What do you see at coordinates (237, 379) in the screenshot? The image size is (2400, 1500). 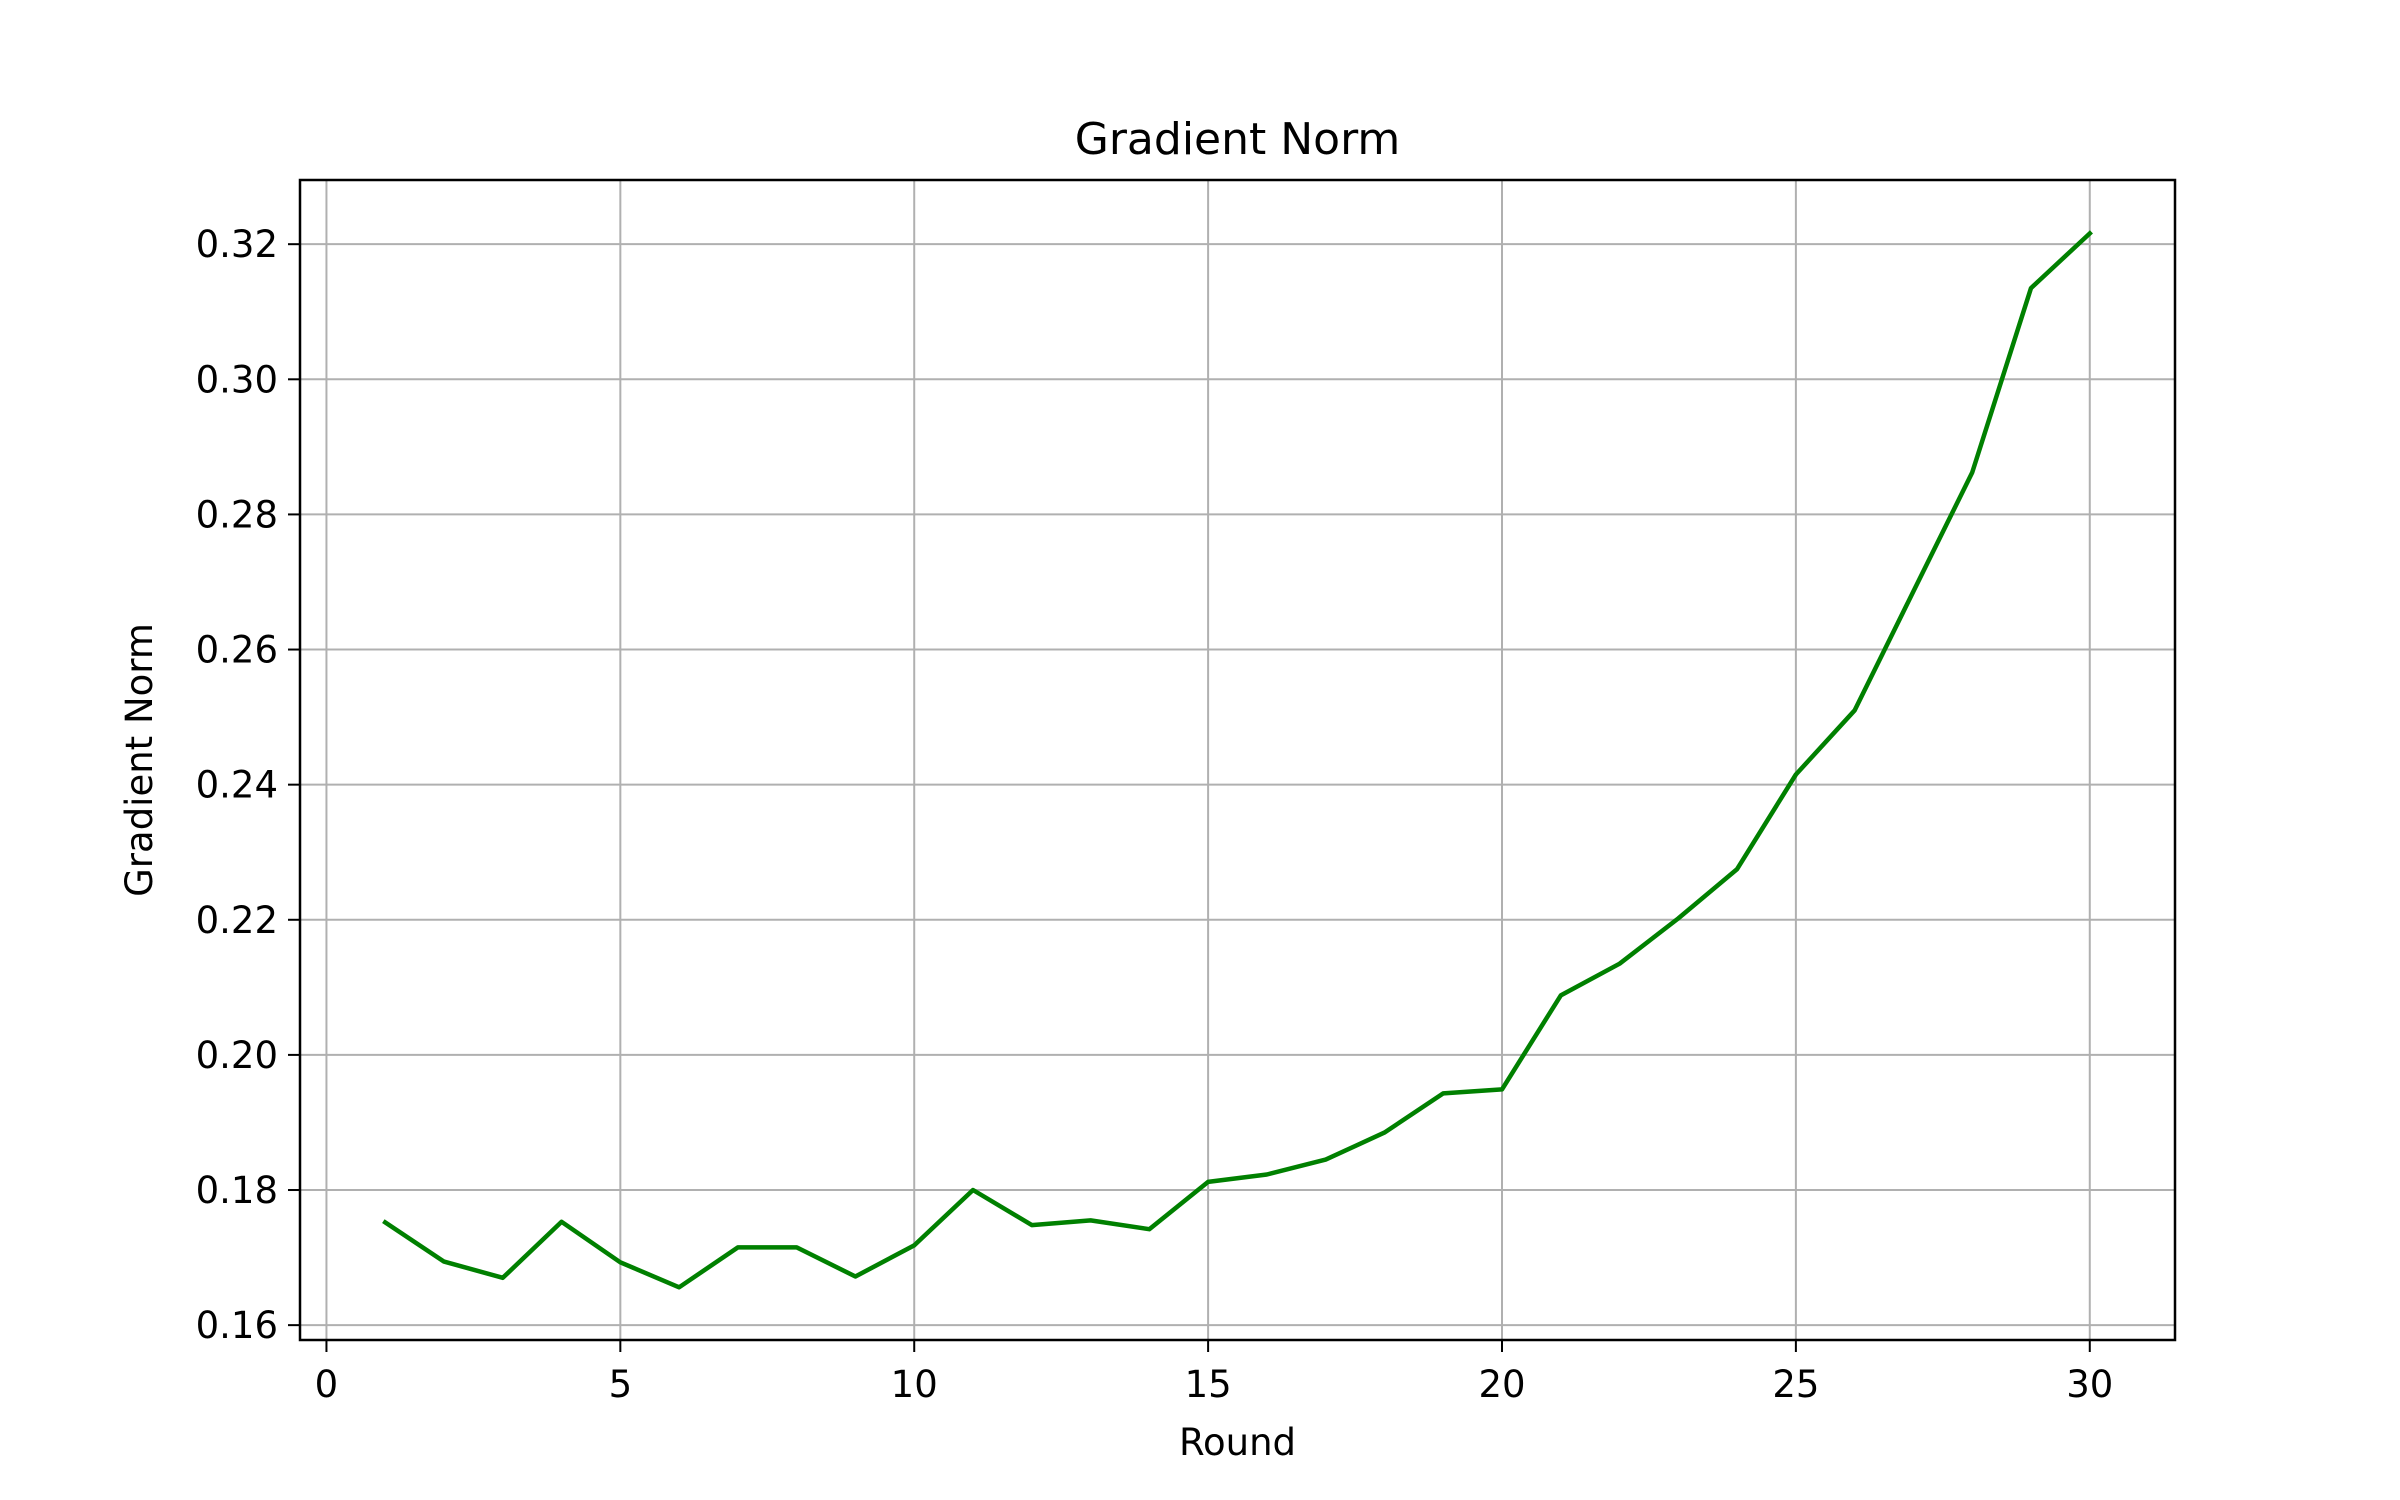 I see `y-tick-label: 0.30` at bounding box center [237, 379].